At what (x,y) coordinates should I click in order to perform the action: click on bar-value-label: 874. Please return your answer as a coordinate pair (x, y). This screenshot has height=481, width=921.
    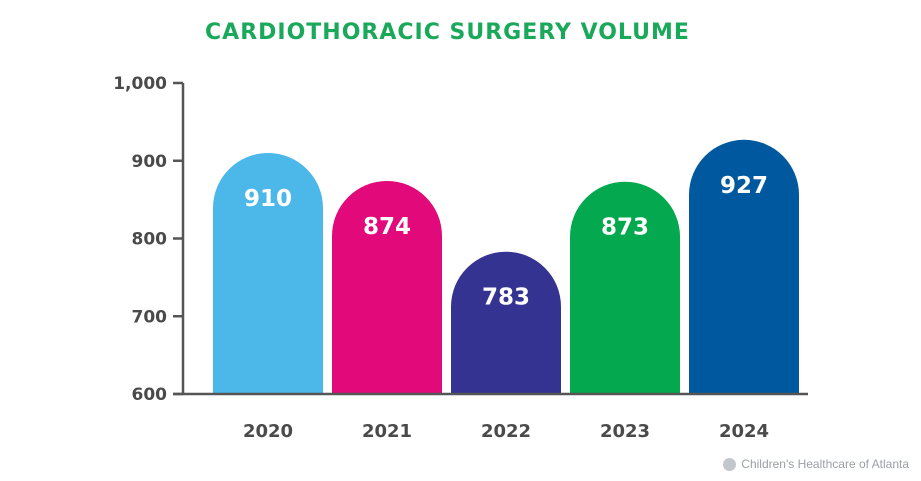
    Looking at the image, I should click on (387, 227).